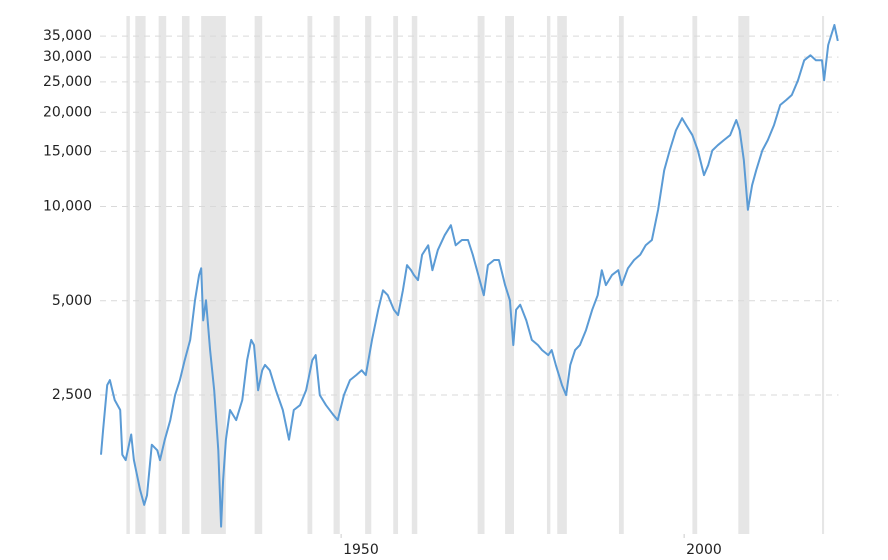 The image size is (888, 560). What do you see at coordinates (67, 82) in the screenshot?
I see `y-tick-label: 25,000` at bounding box center [67, 82].